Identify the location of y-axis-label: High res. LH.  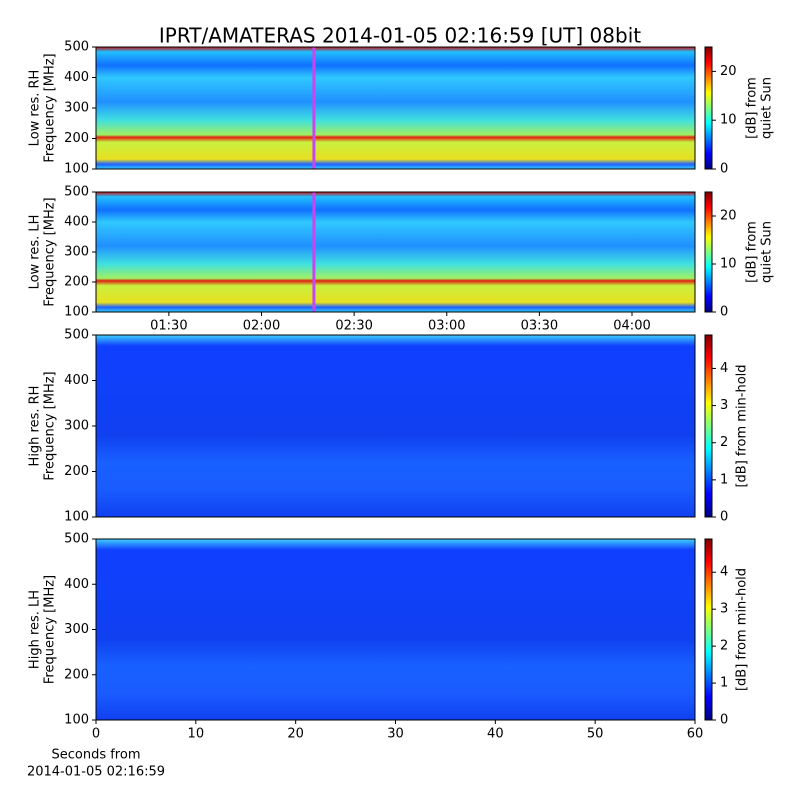
(35, 629).